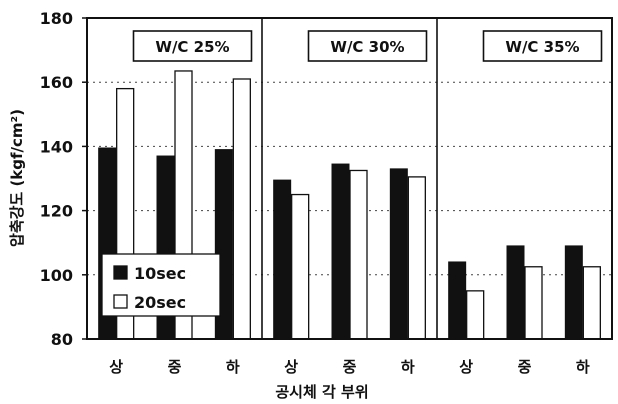  What do you see at coordinates (56, 211) in the screenshot?
I see `y-tick-label: 120` at bounding box center [56, 211].